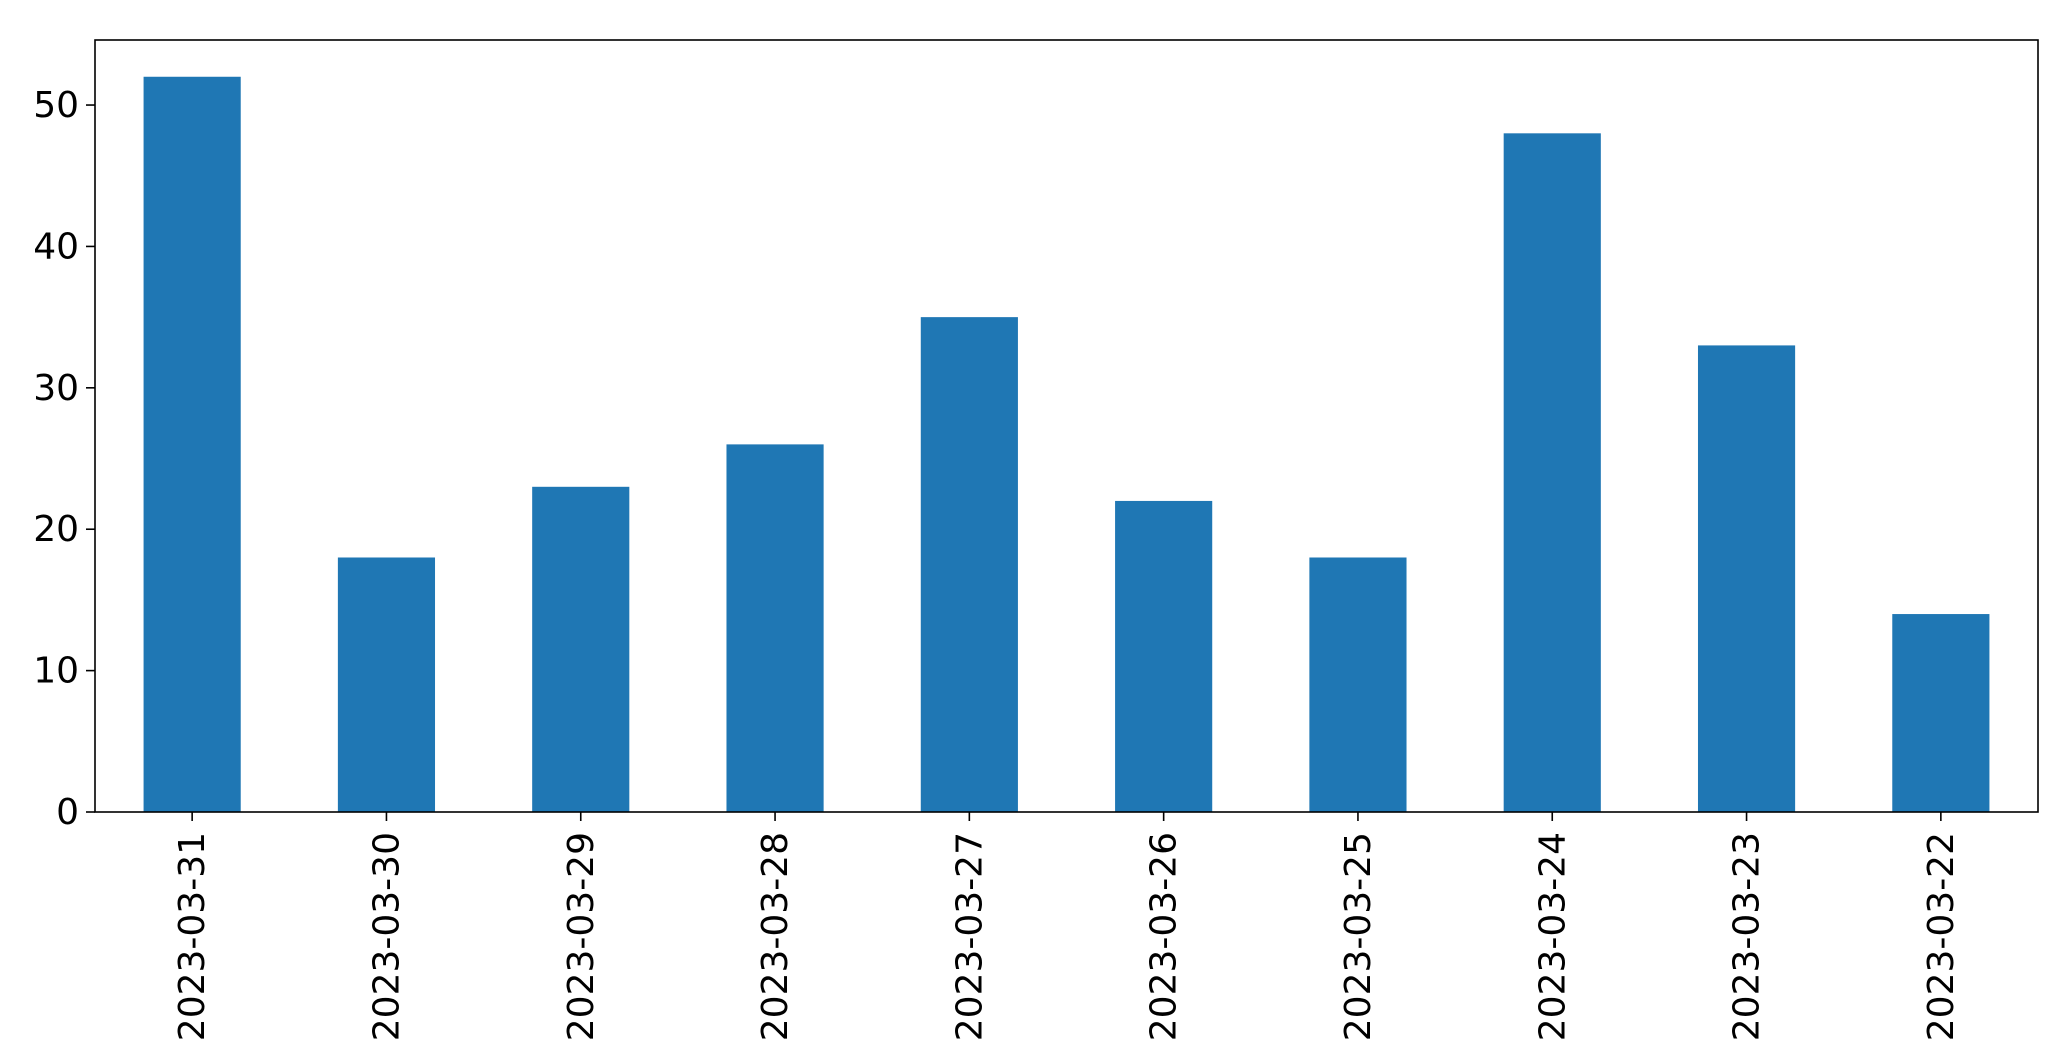 Image resolution: width=2071 pixels, height=1061 pixels. I want to click on x-tick-label: 2023-03-22, so click(1941, 936).